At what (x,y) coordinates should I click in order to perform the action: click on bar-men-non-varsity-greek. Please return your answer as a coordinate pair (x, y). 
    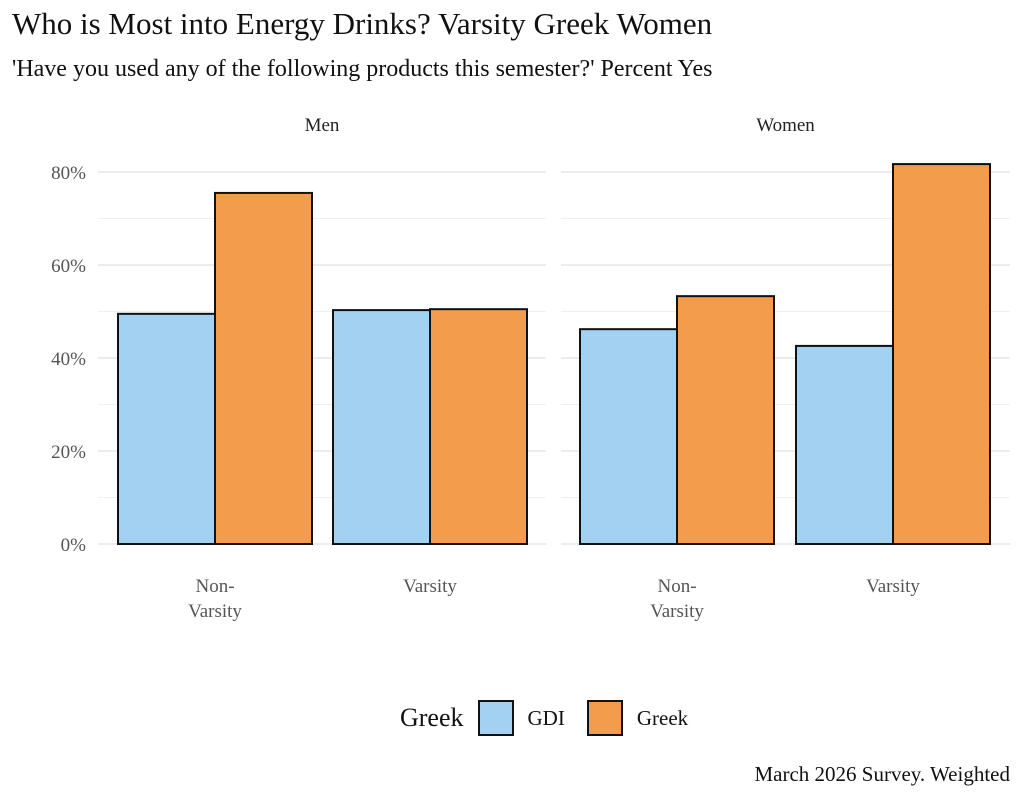
    Looking at the image, I should click on (263, 368).